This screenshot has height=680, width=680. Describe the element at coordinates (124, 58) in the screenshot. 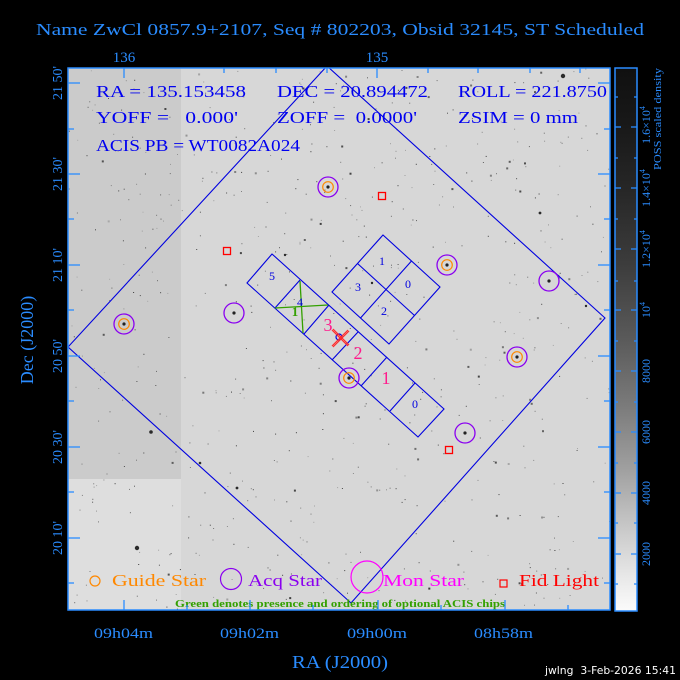

I see `top-tick-label: 136` at that location.